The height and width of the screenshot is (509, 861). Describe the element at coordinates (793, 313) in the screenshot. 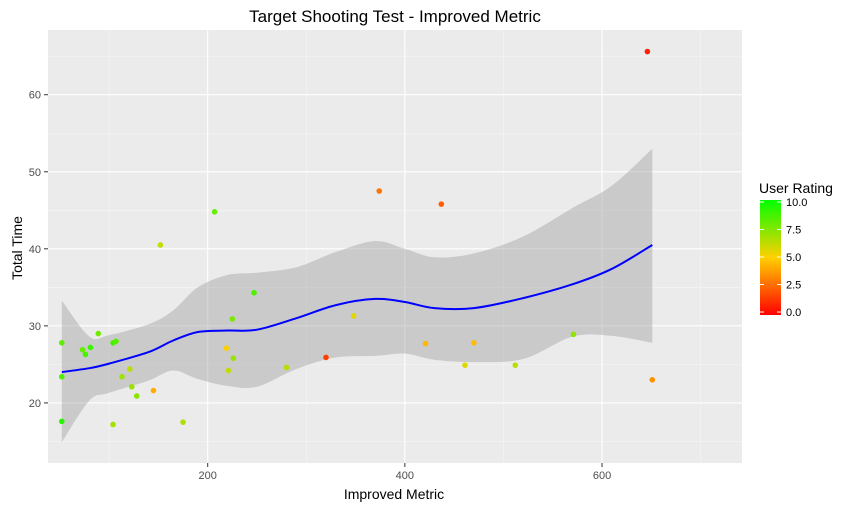

I see `legend-label: 0.0` at that location.